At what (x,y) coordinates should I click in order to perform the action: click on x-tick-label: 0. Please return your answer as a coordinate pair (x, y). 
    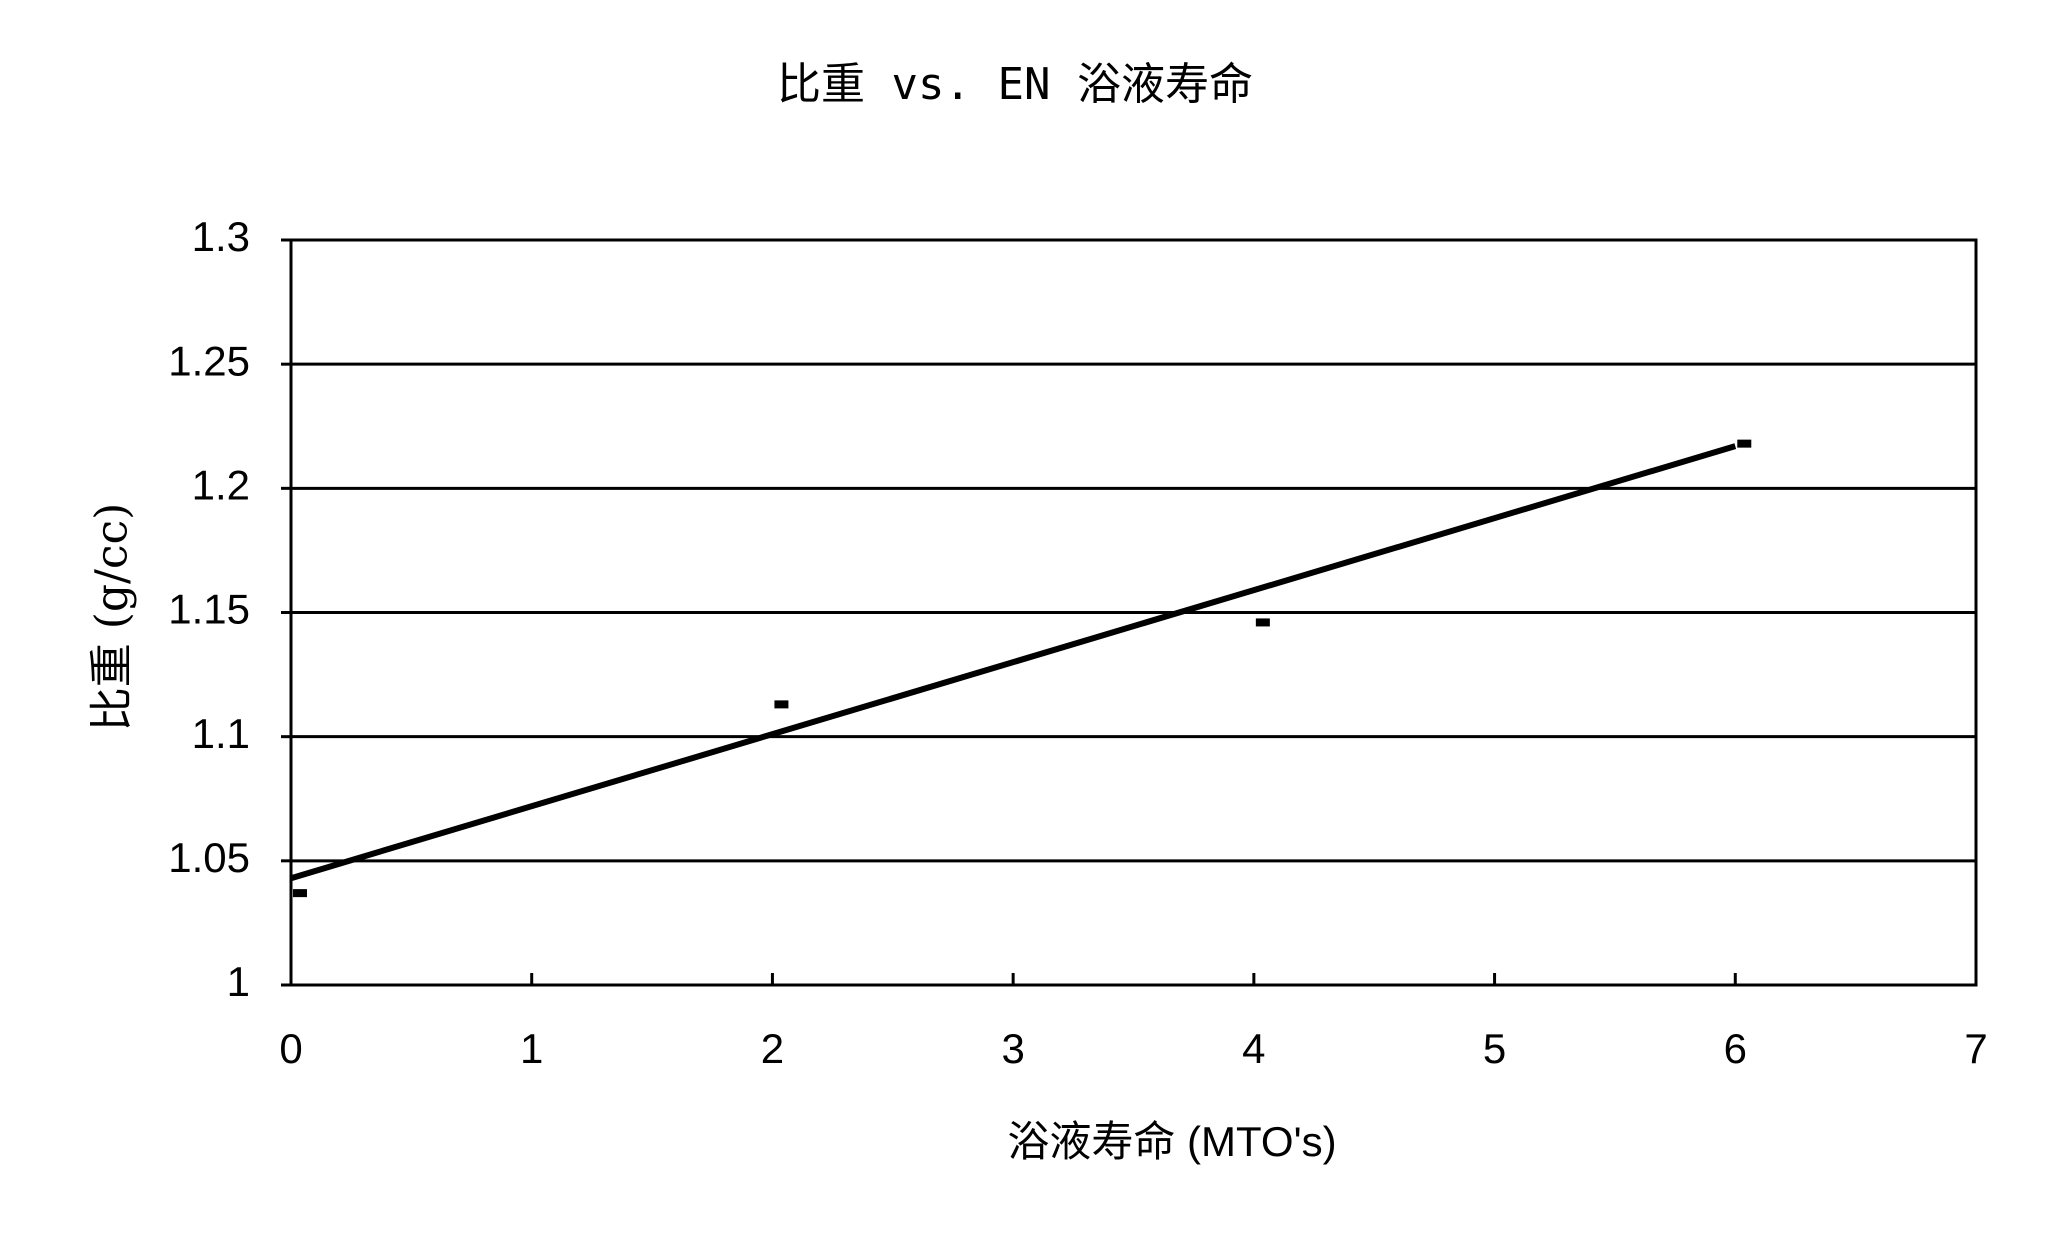
    Looking at the image, I should click on (290, 1048).